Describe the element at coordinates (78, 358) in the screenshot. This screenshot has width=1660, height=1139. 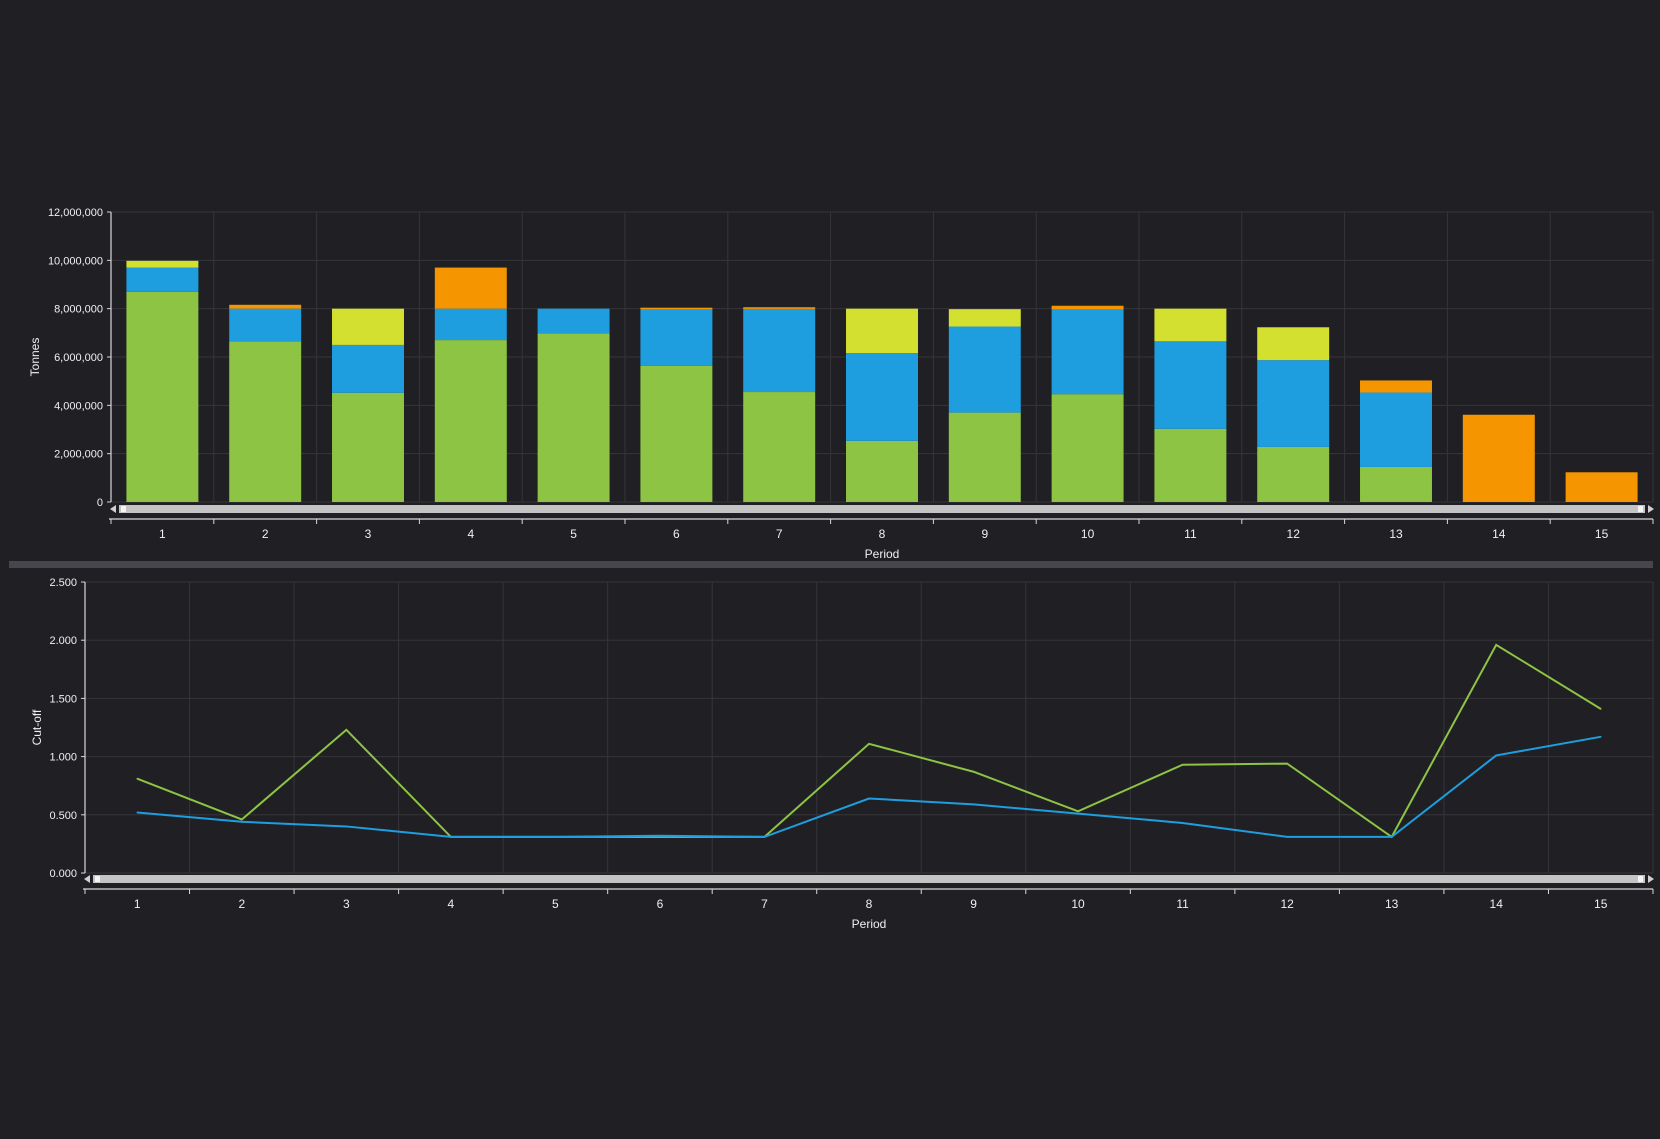
I see `bar-y-tick-label: 6,000,000` at that location.